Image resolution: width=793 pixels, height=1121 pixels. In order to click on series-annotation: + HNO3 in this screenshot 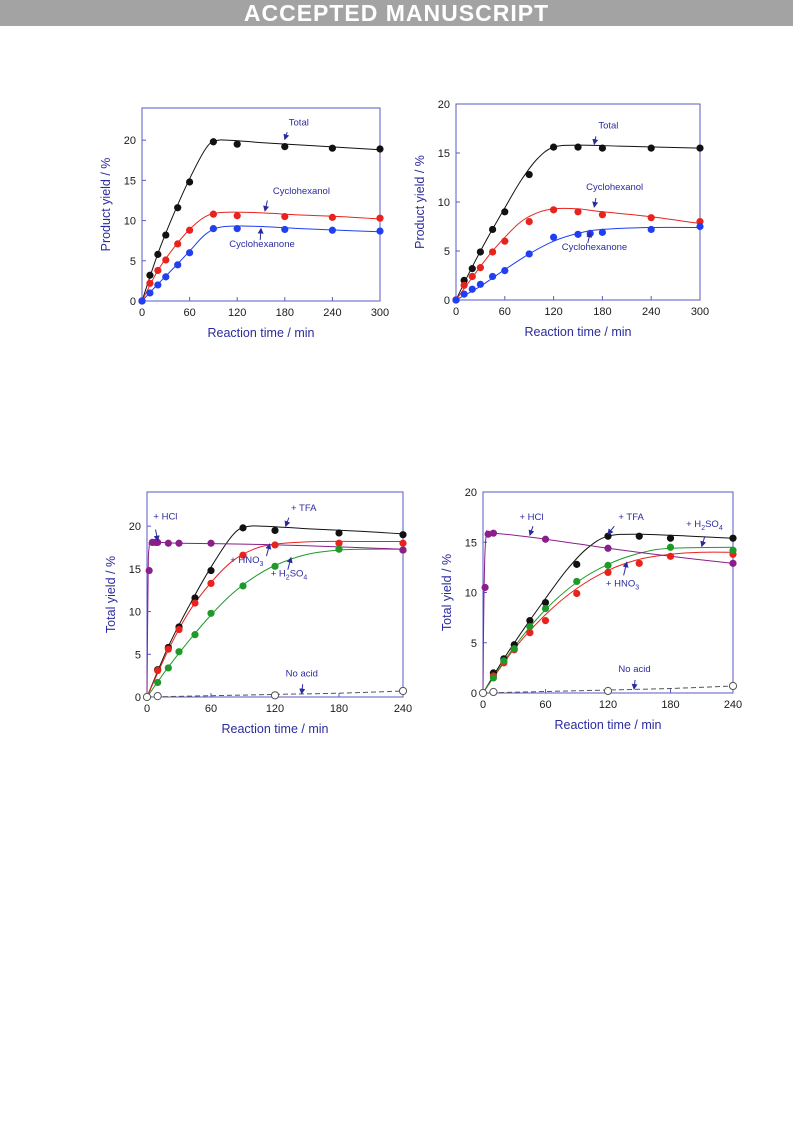, I will do `click(622, 584)`.